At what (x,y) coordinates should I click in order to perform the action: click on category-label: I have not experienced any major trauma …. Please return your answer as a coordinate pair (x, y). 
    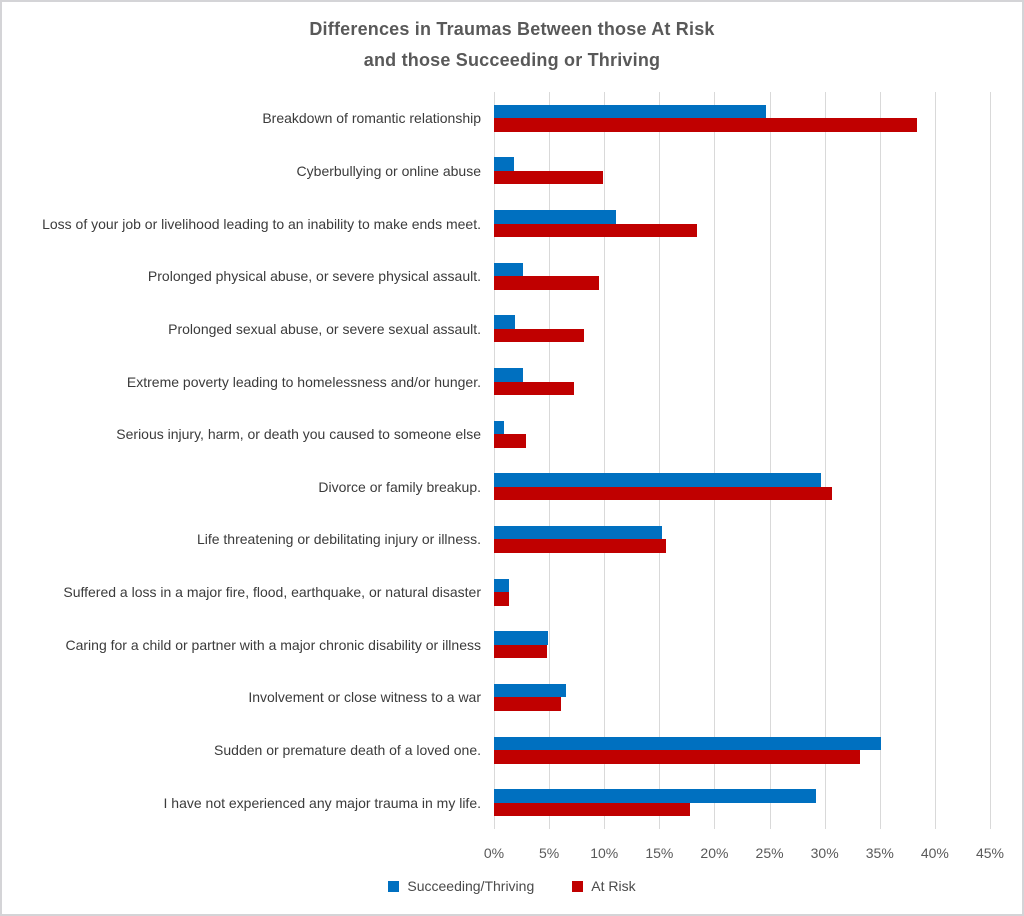
    Looking at the image, I should click on (322, 802).